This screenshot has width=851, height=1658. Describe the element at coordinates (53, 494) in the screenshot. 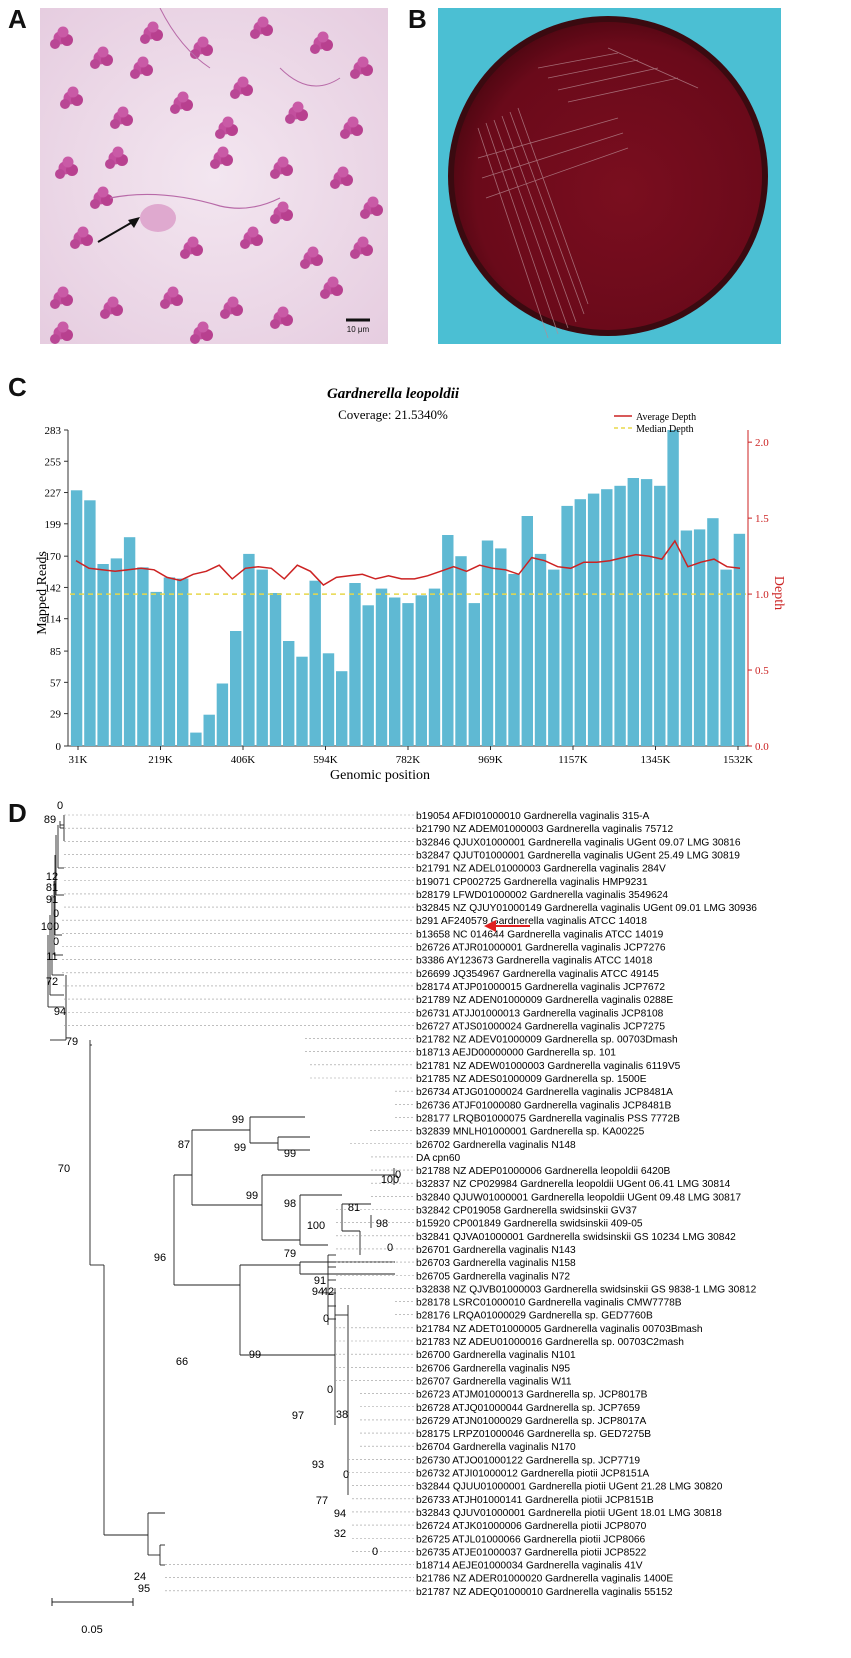

I see `y-tick-label: 227` at that location.